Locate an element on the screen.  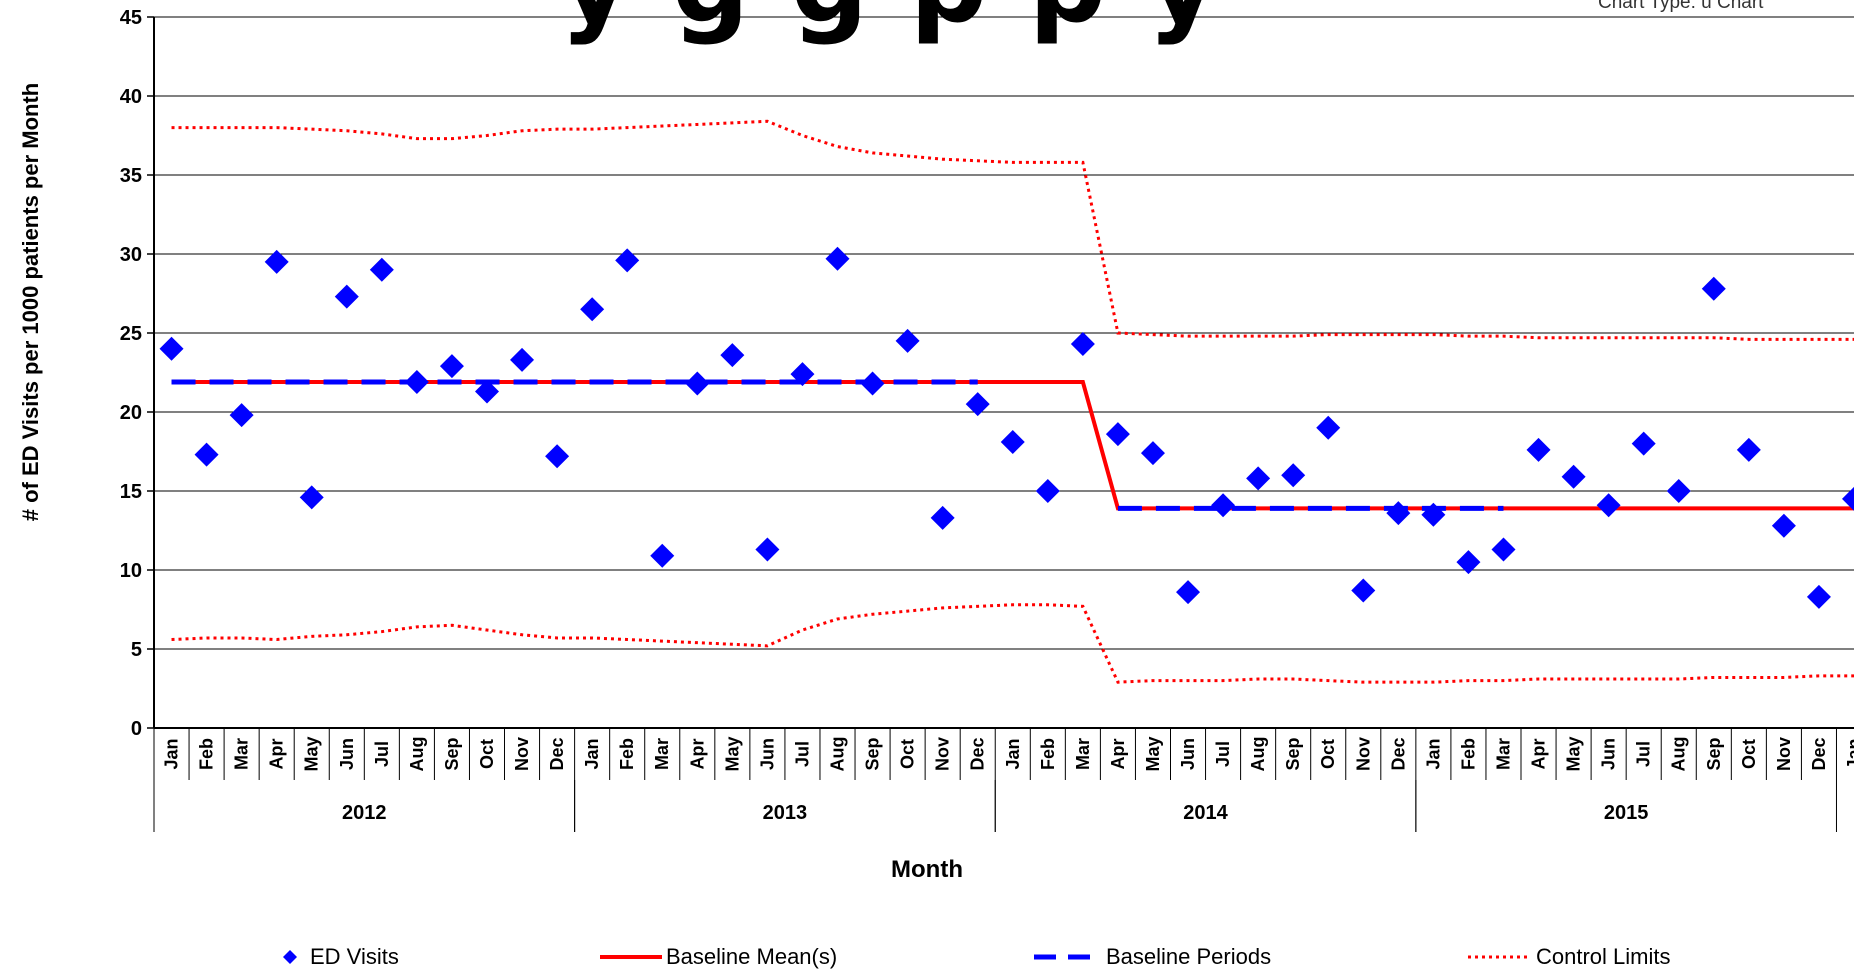
y-tick-label: 5 is located at coordinates (136, 650).